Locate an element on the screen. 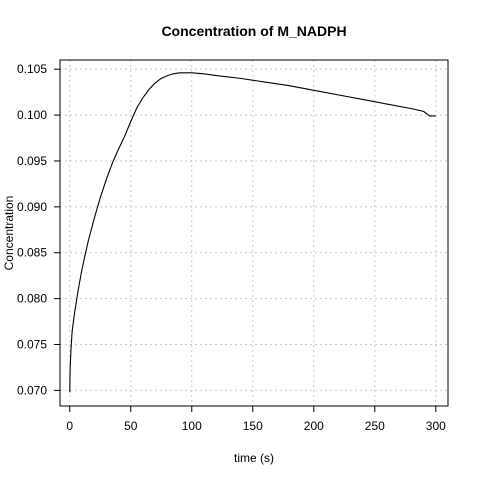 Image resolution: width=480 pixels, height=480 pixels. y-tick-label: 0.105 is located at coordinates (32, 69).